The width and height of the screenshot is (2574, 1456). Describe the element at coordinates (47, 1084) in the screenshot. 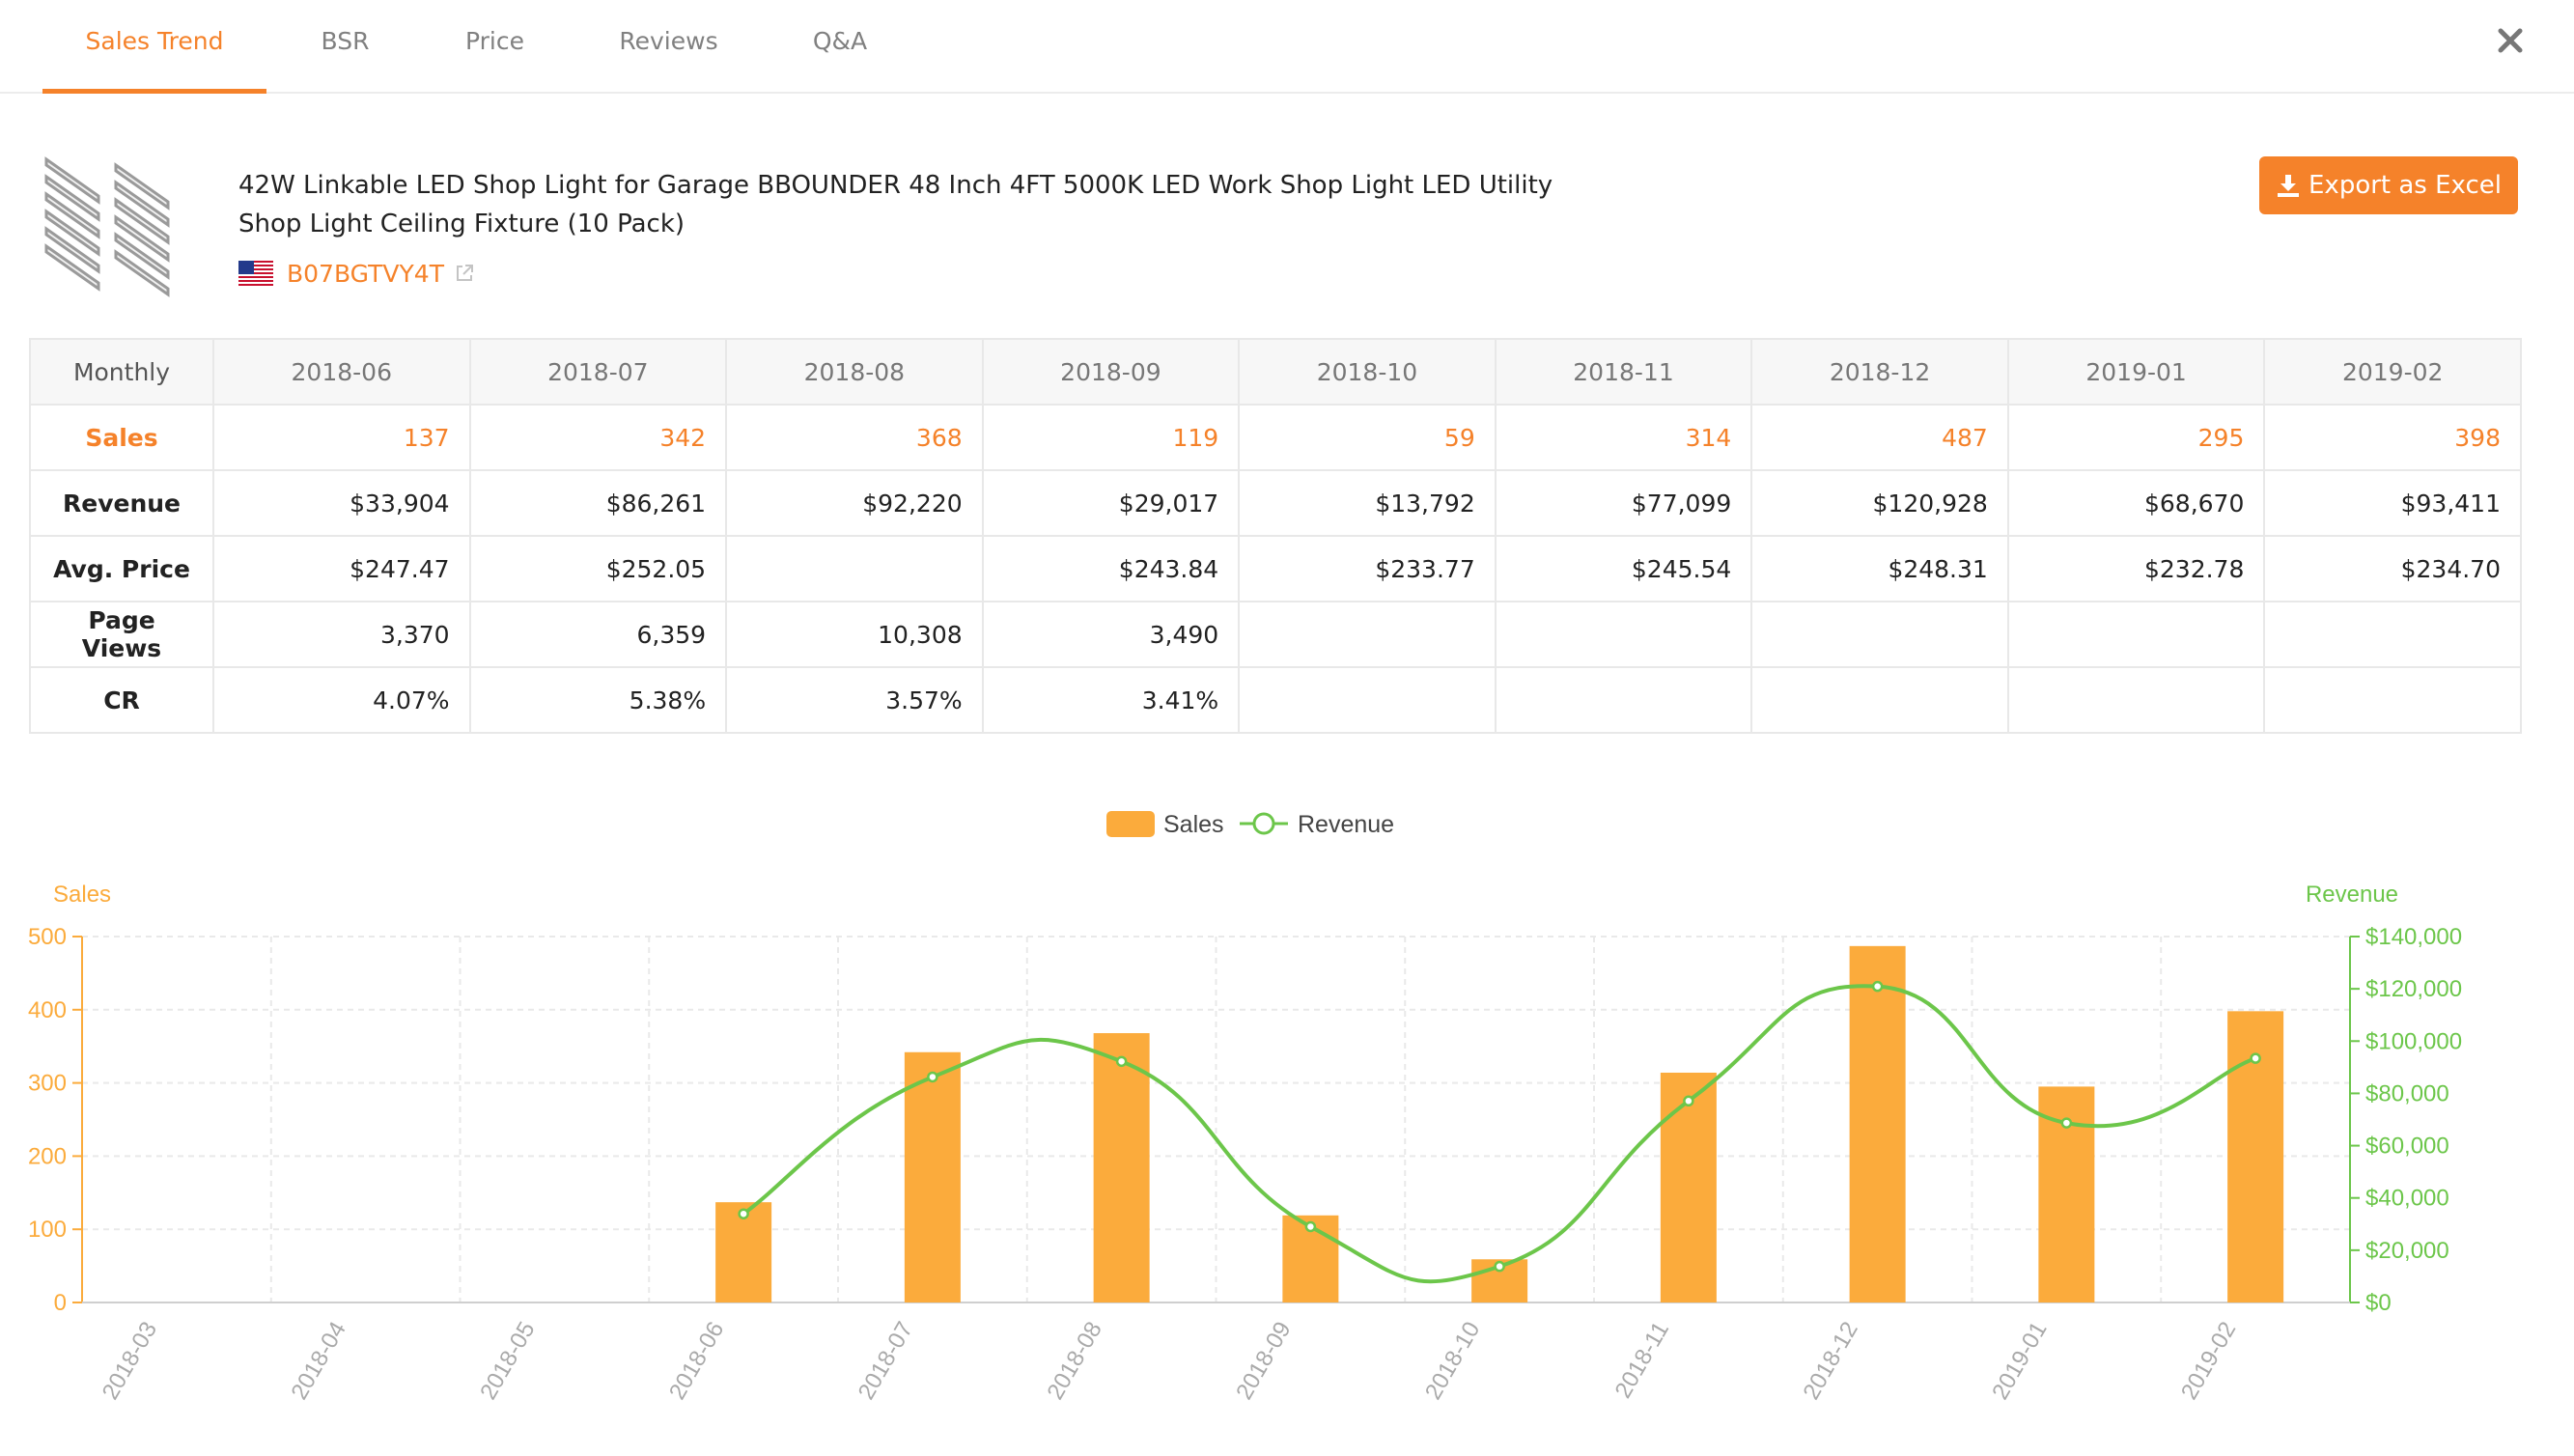

I see `y-tick-label: 300` at that location.